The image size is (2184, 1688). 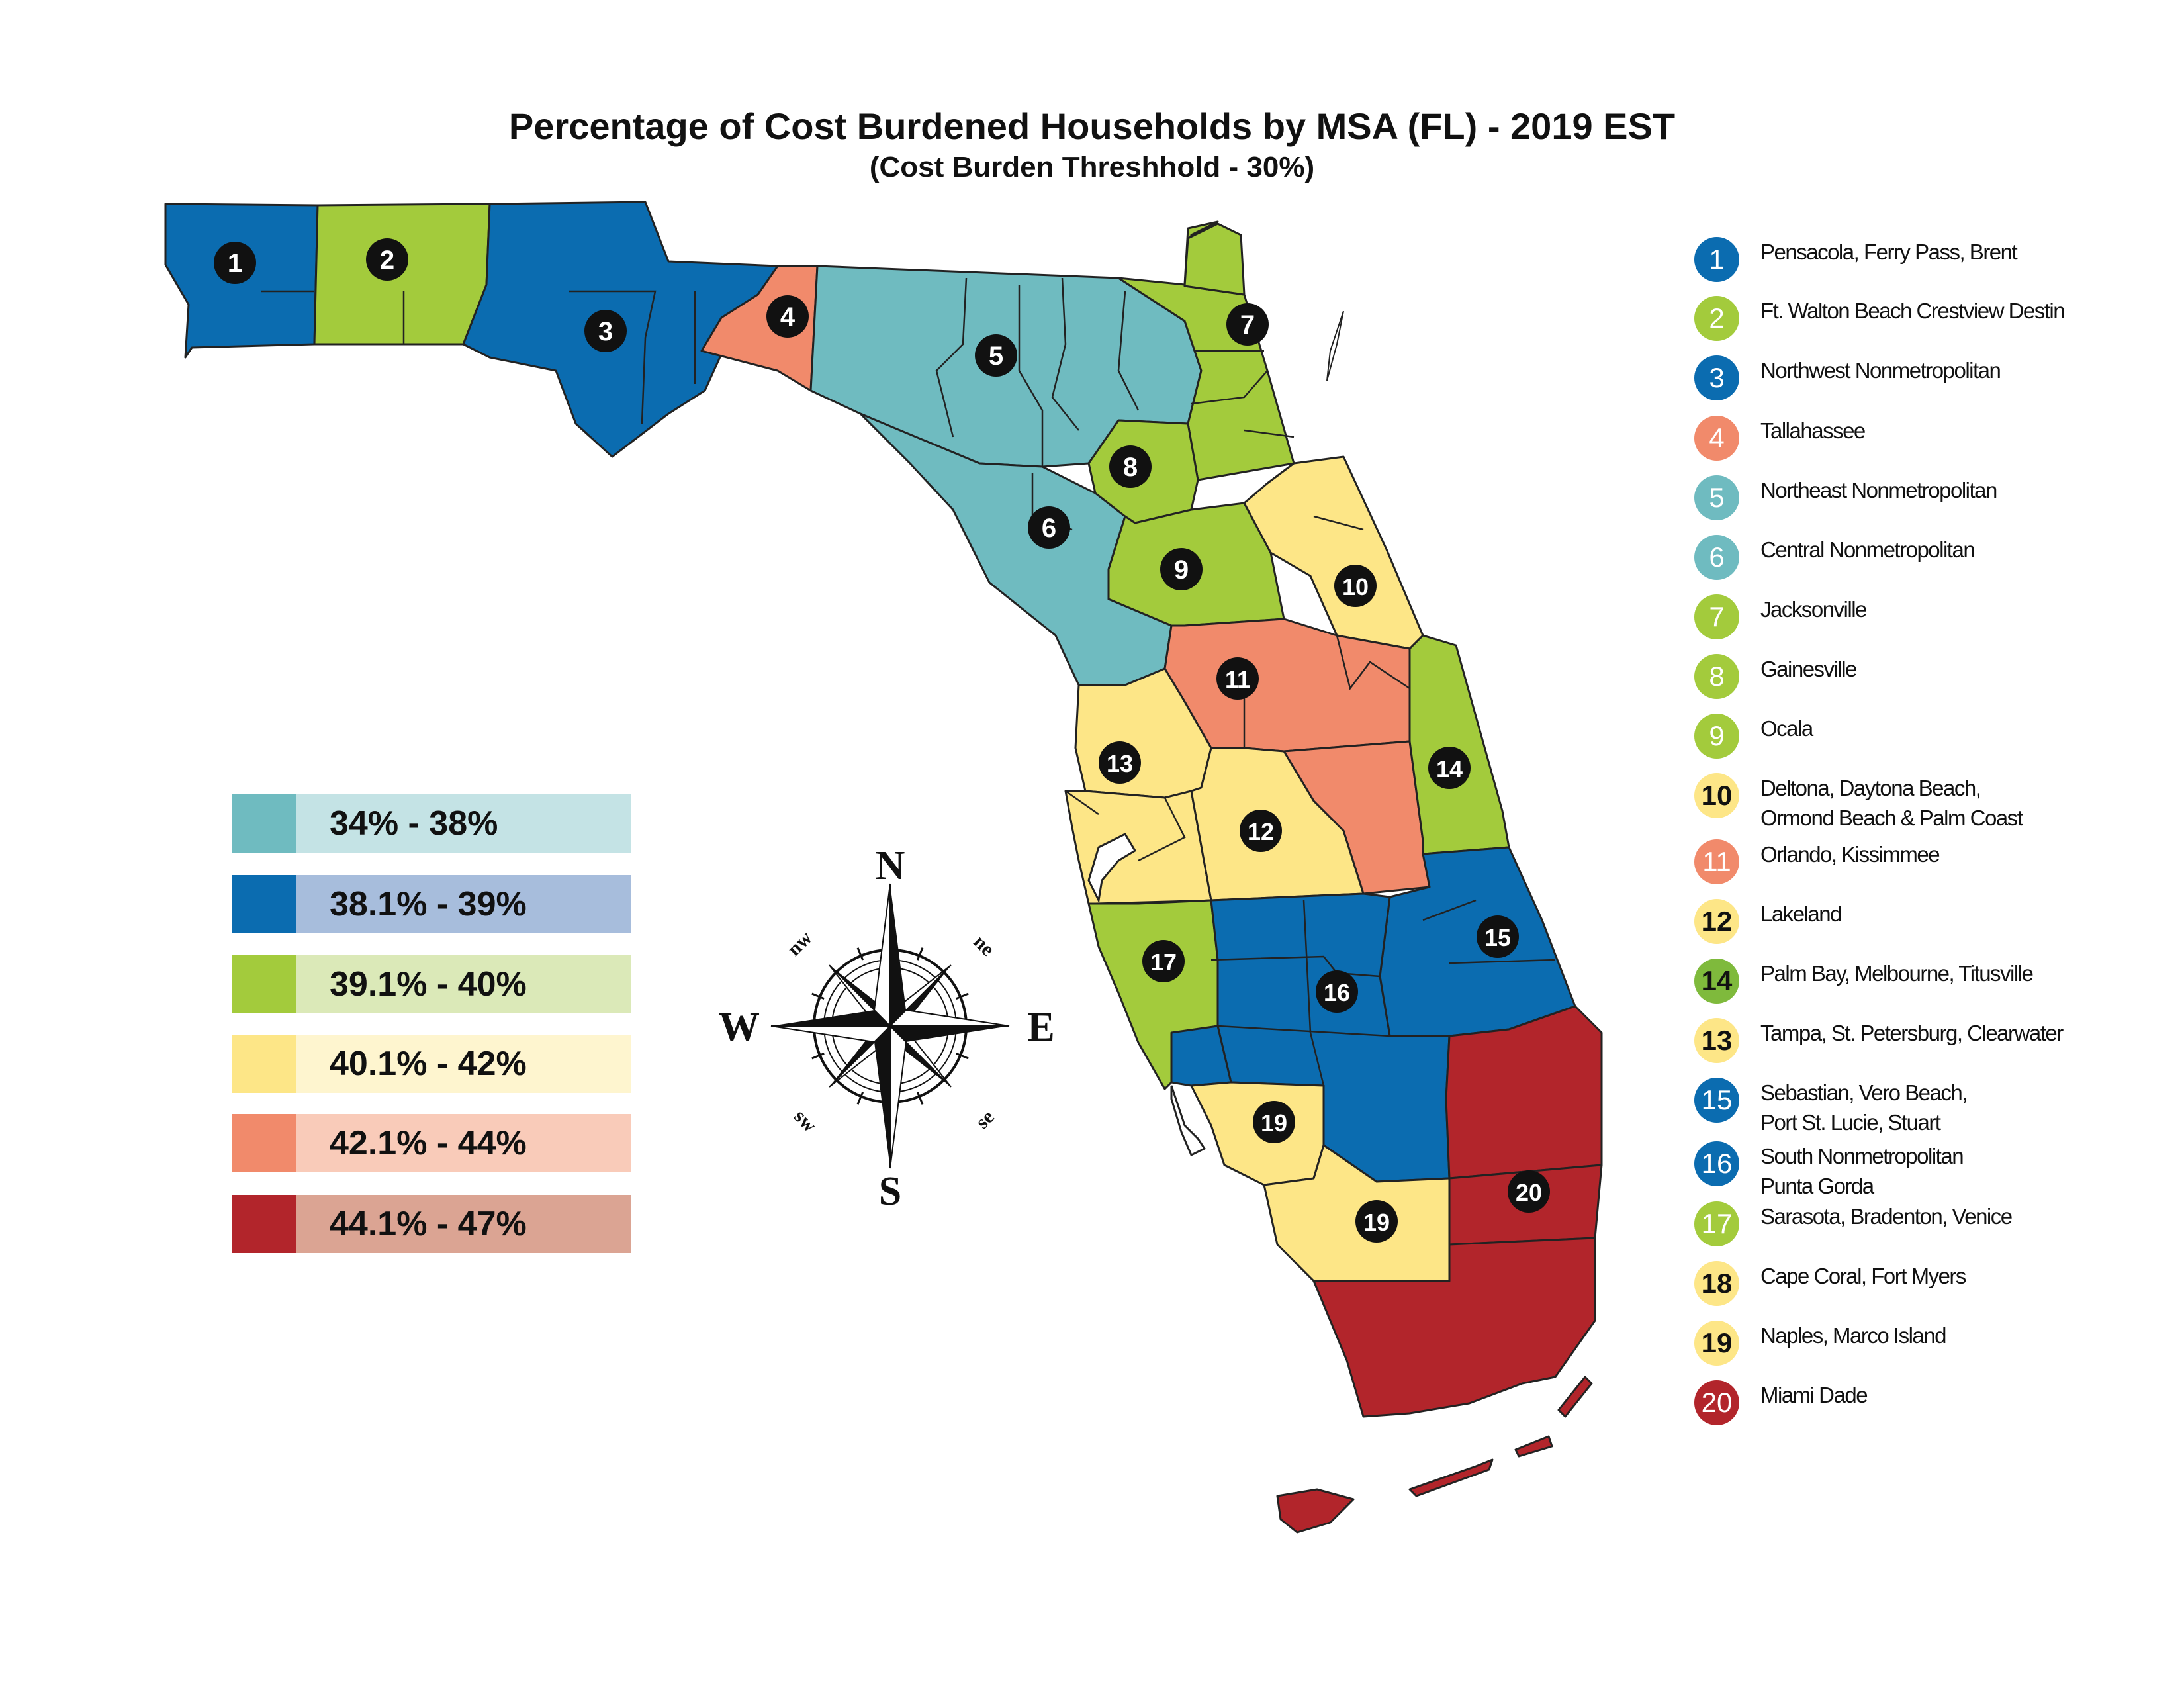 I want to click on msa-key-item: 6 Central Nonmetropolitan, so click(x=1932, y=561).